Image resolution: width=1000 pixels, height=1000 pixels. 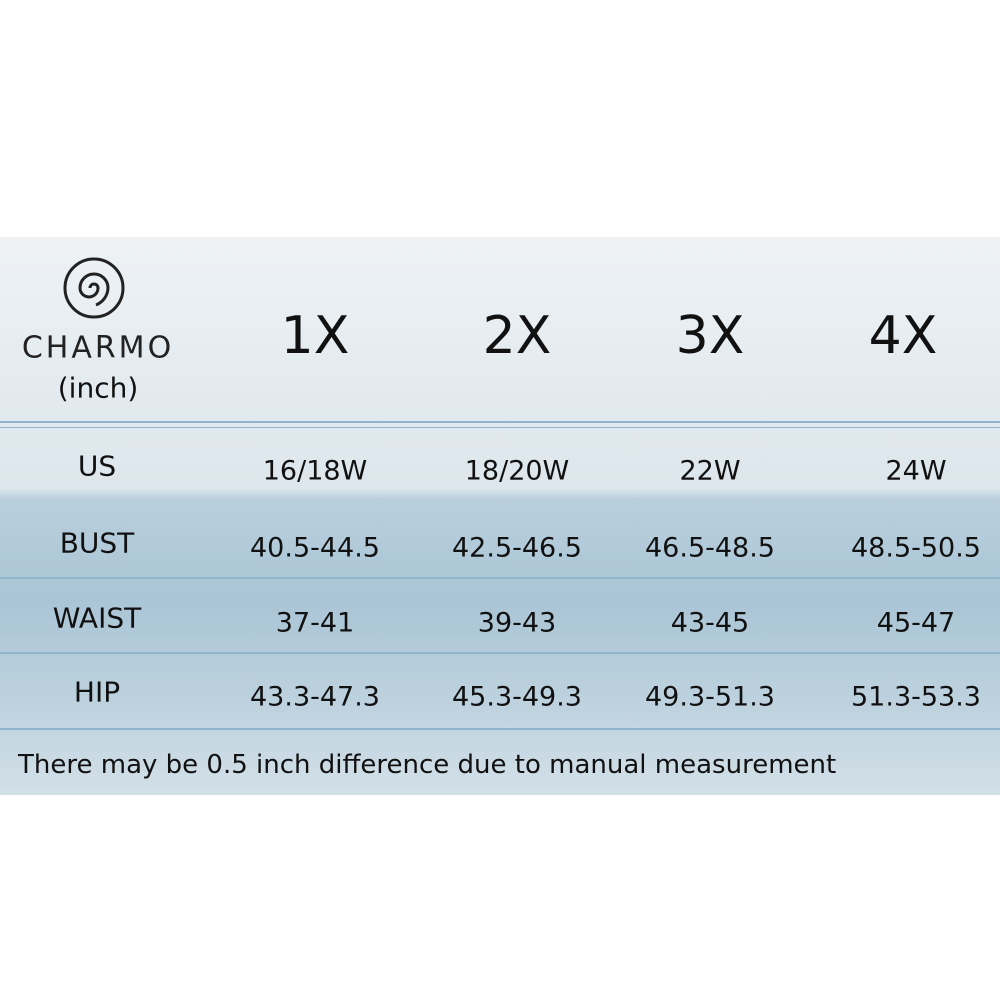 What do you see at coordinates (94, 288) in the screenshot?
I see `logo` at bounding box center [94, 288].